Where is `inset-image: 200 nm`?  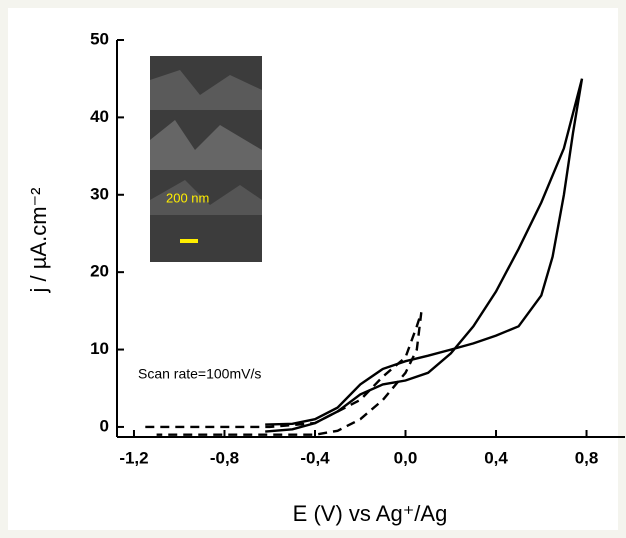
inset-image: 200 nm is located at coordinates (206, 159).